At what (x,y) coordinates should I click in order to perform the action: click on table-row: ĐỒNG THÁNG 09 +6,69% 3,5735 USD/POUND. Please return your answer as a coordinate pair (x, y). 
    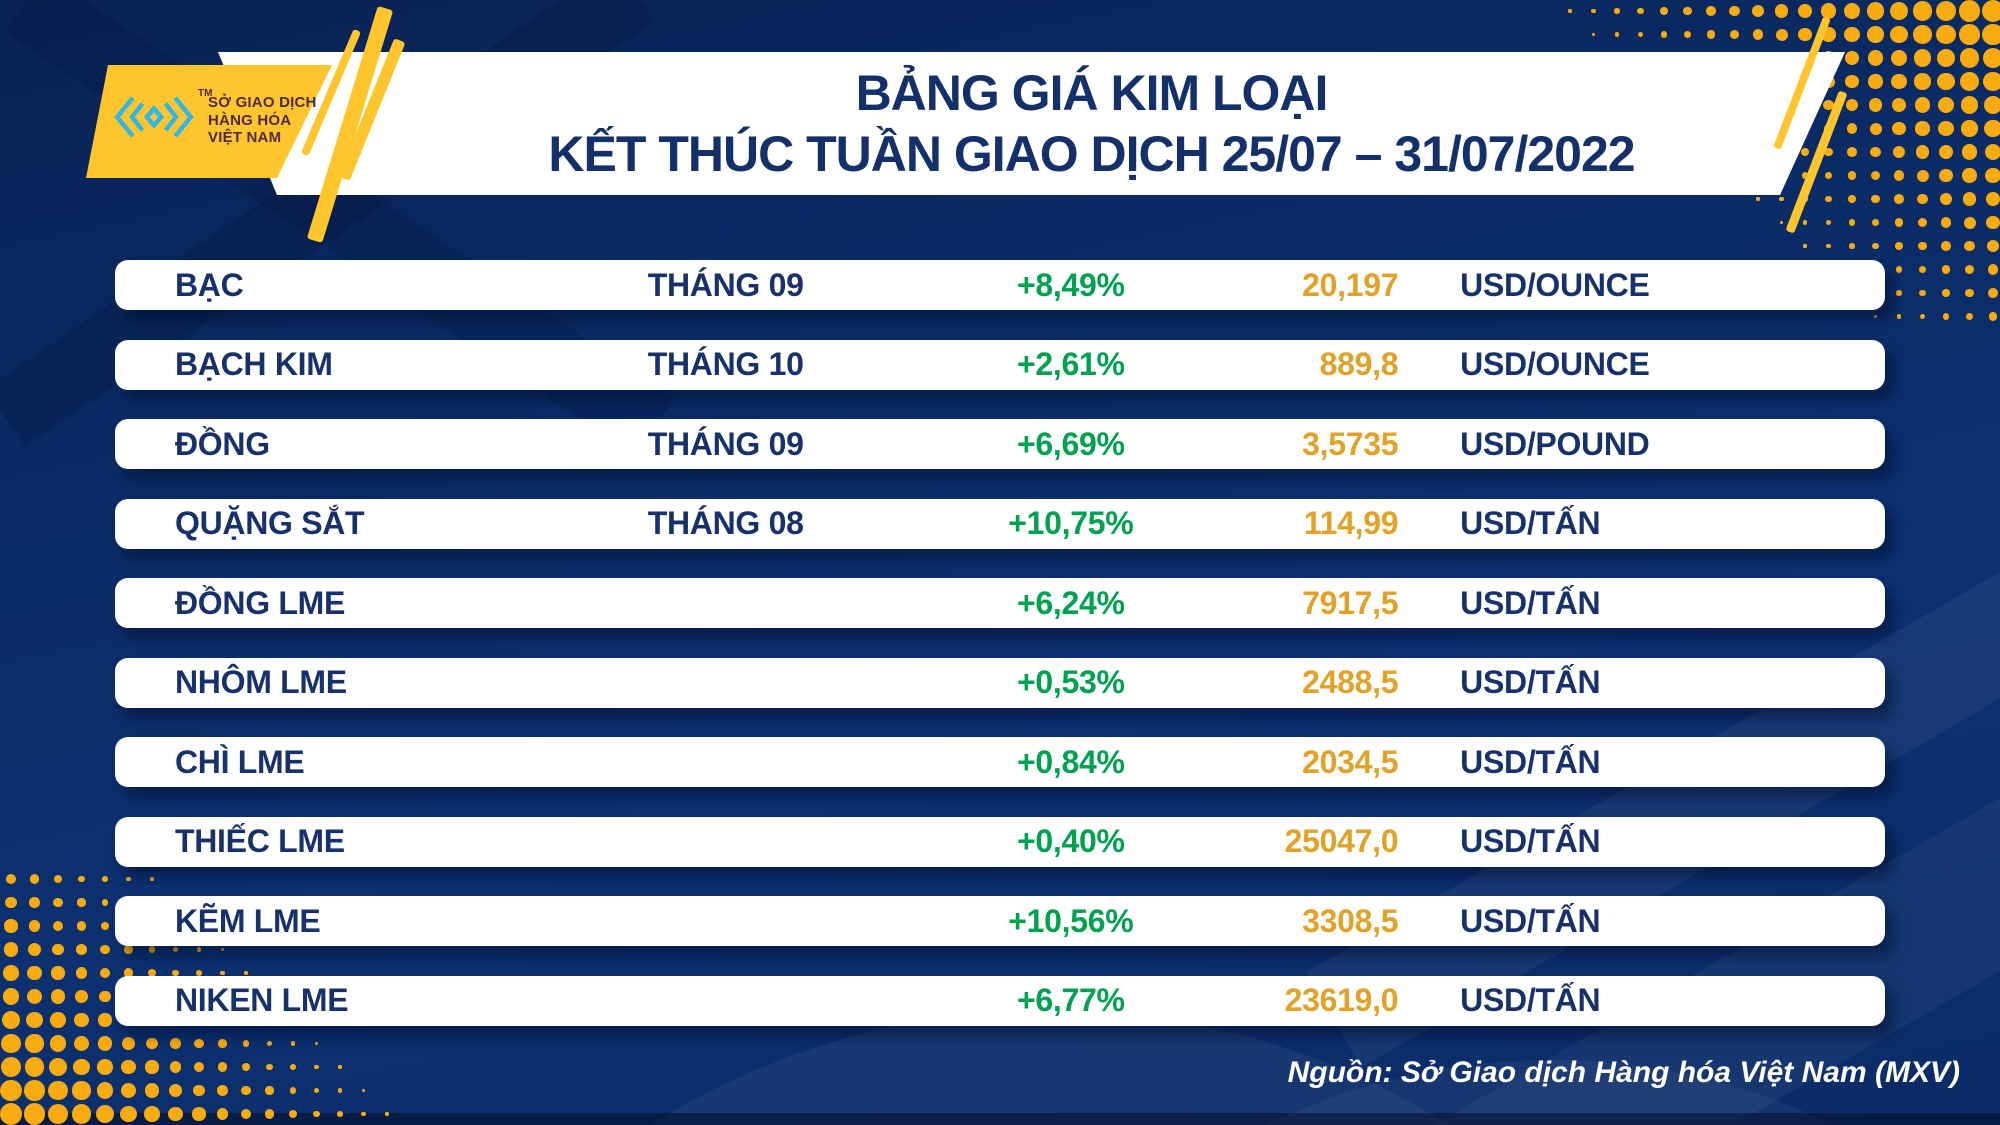
    Looking at the image, I should click on (1000, 444).